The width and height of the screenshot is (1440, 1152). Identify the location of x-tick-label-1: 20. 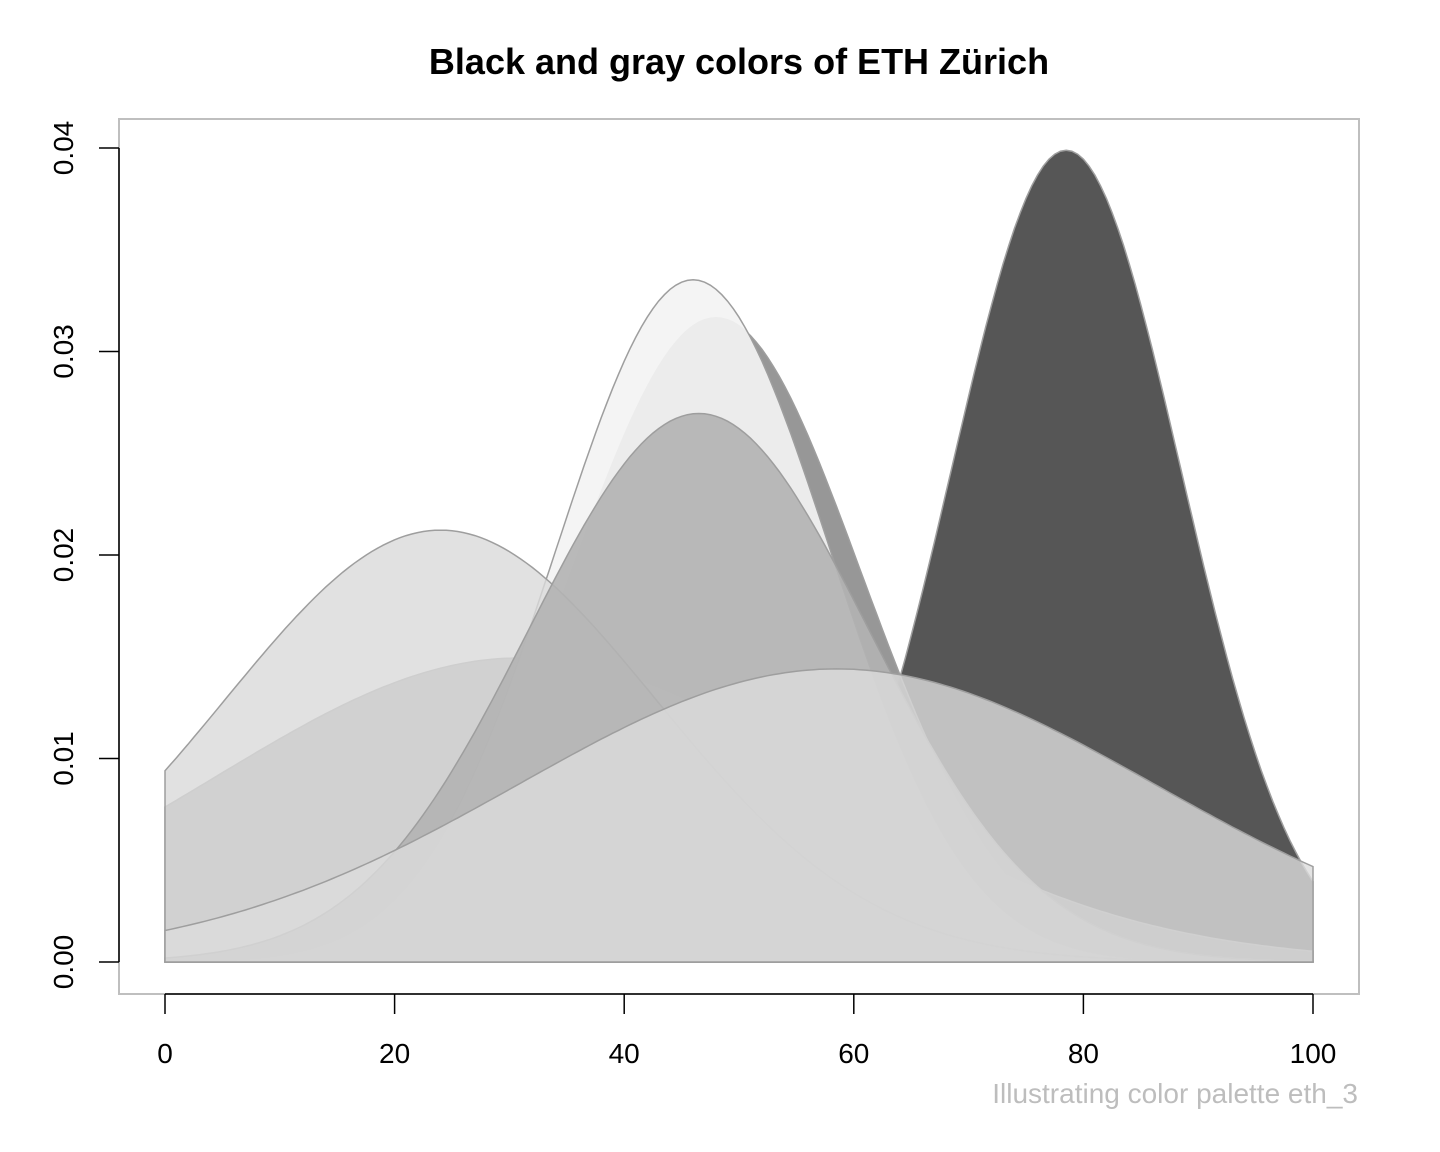
(394, 1053).